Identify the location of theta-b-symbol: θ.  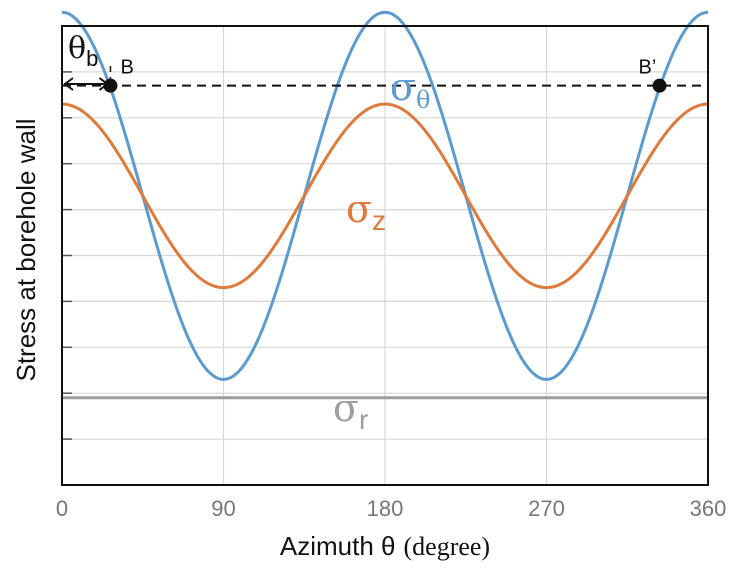
(77, 48).